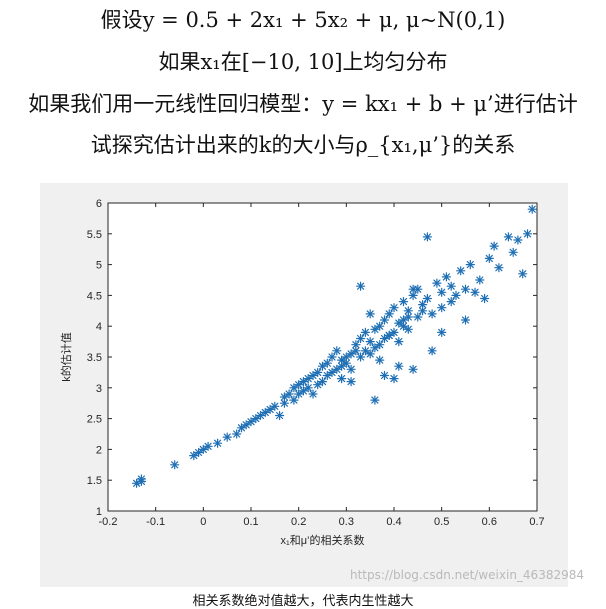 The image size is (606, 609). What do you see at coordinates (250, 522) in the screenshot?
I see `x-tick-label: 0.1` at bounding box center [250, 522].